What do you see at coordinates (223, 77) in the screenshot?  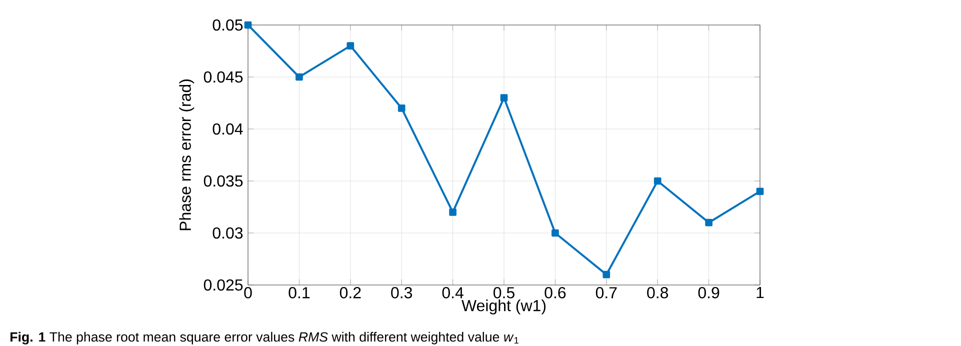 I see `y-tick-label: 0.045` at bounding box center [223, 77].